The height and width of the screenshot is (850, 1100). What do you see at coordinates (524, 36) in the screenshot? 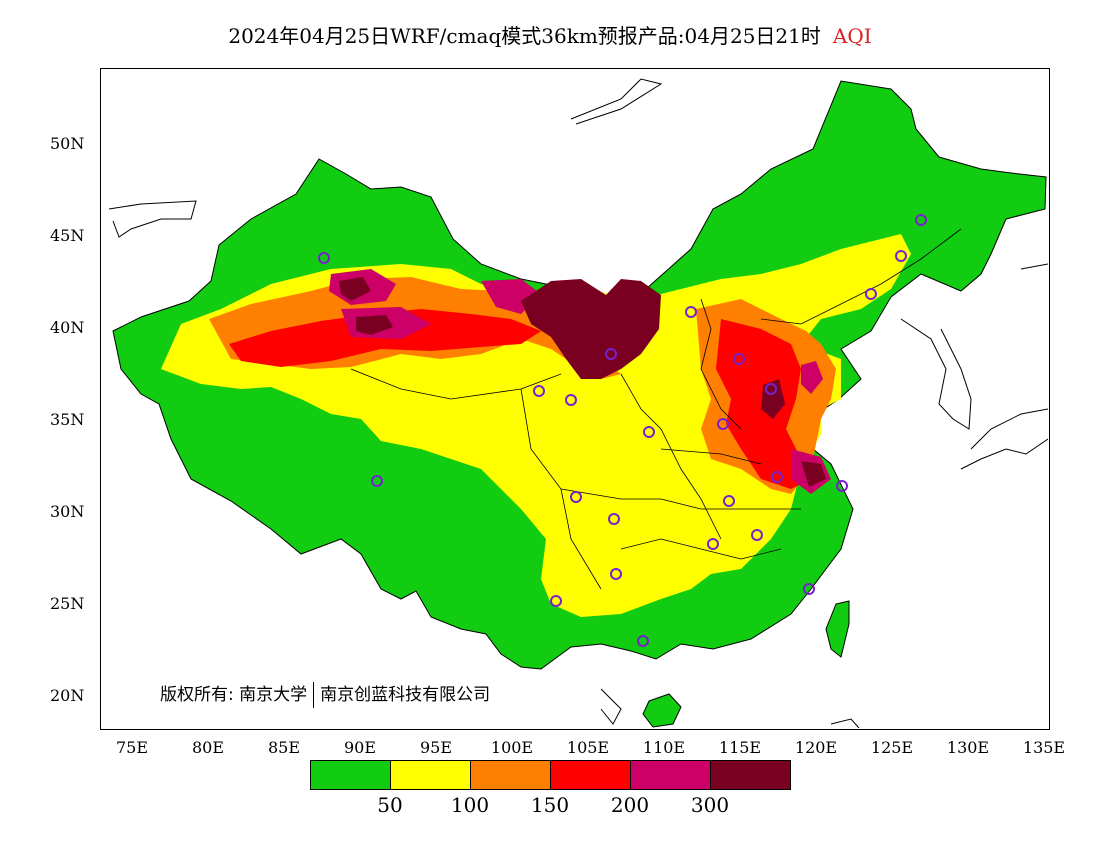
I see `title-text: 2024年04月25日WRF/cmaq模式36km预报产品:04月25日21时` at bounding box center [524, 36].